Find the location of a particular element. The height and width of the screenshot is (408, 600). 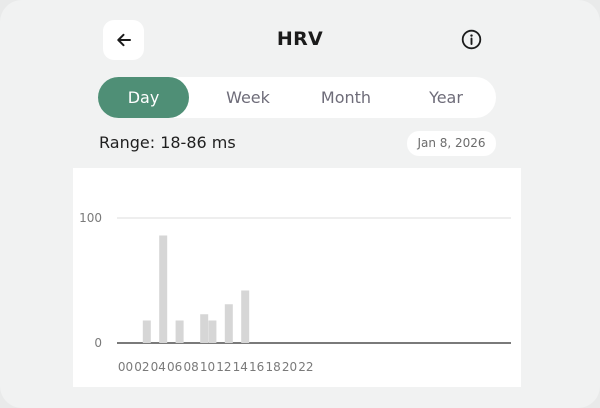

page-title: HRV is located at coordinates (300, 39).